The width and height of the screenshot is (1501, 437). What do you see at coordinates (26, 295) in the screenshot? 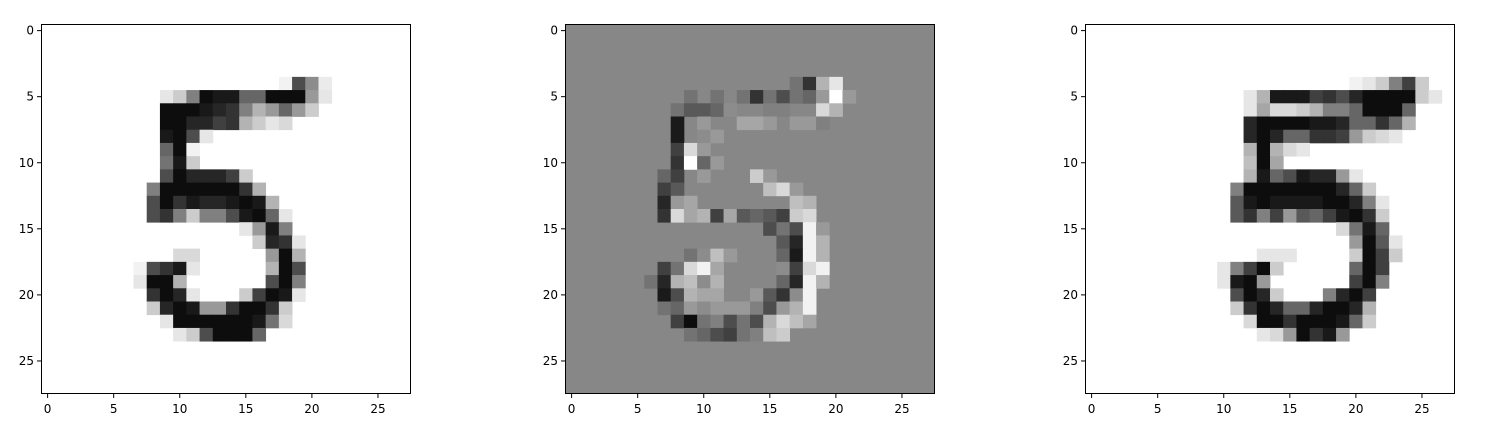
I see `y-tick-label: 20` at bounding box center [26, 295].